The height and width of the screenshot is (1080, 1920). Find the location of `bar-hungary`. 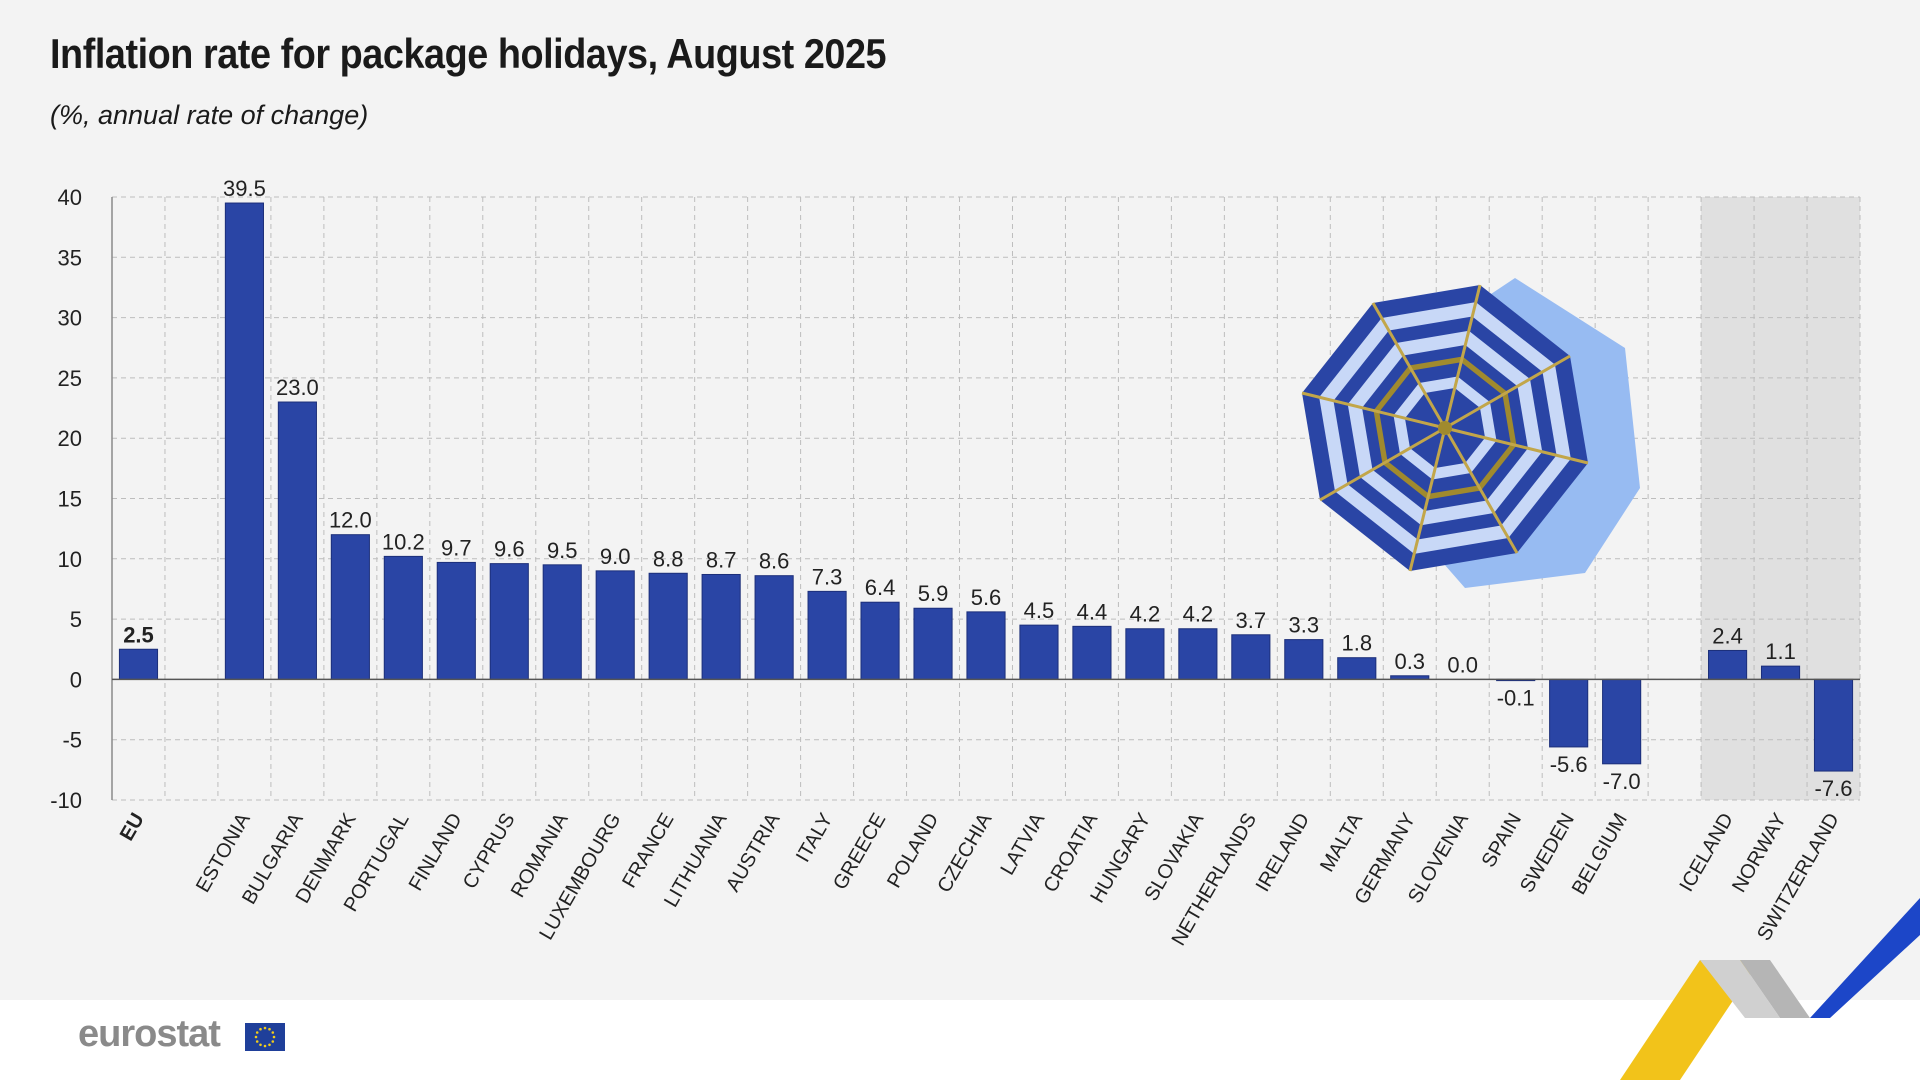

bar-hungary is located at coordinates (1145, 654).